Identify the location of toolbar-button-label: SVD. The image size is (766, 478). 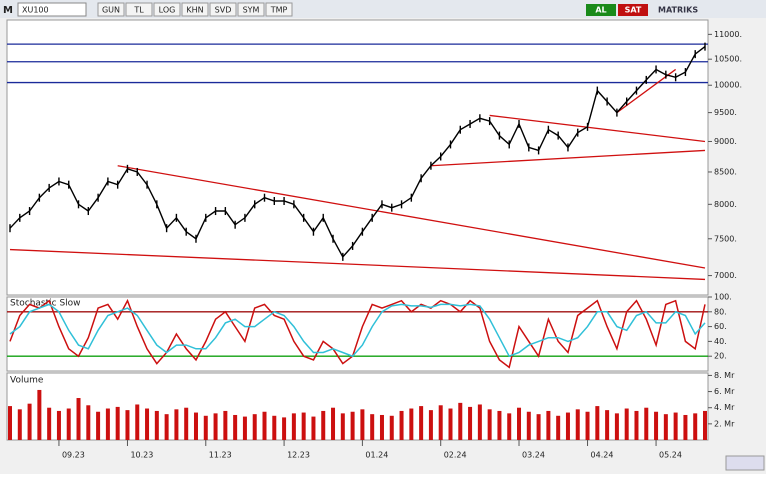
(223, 10).